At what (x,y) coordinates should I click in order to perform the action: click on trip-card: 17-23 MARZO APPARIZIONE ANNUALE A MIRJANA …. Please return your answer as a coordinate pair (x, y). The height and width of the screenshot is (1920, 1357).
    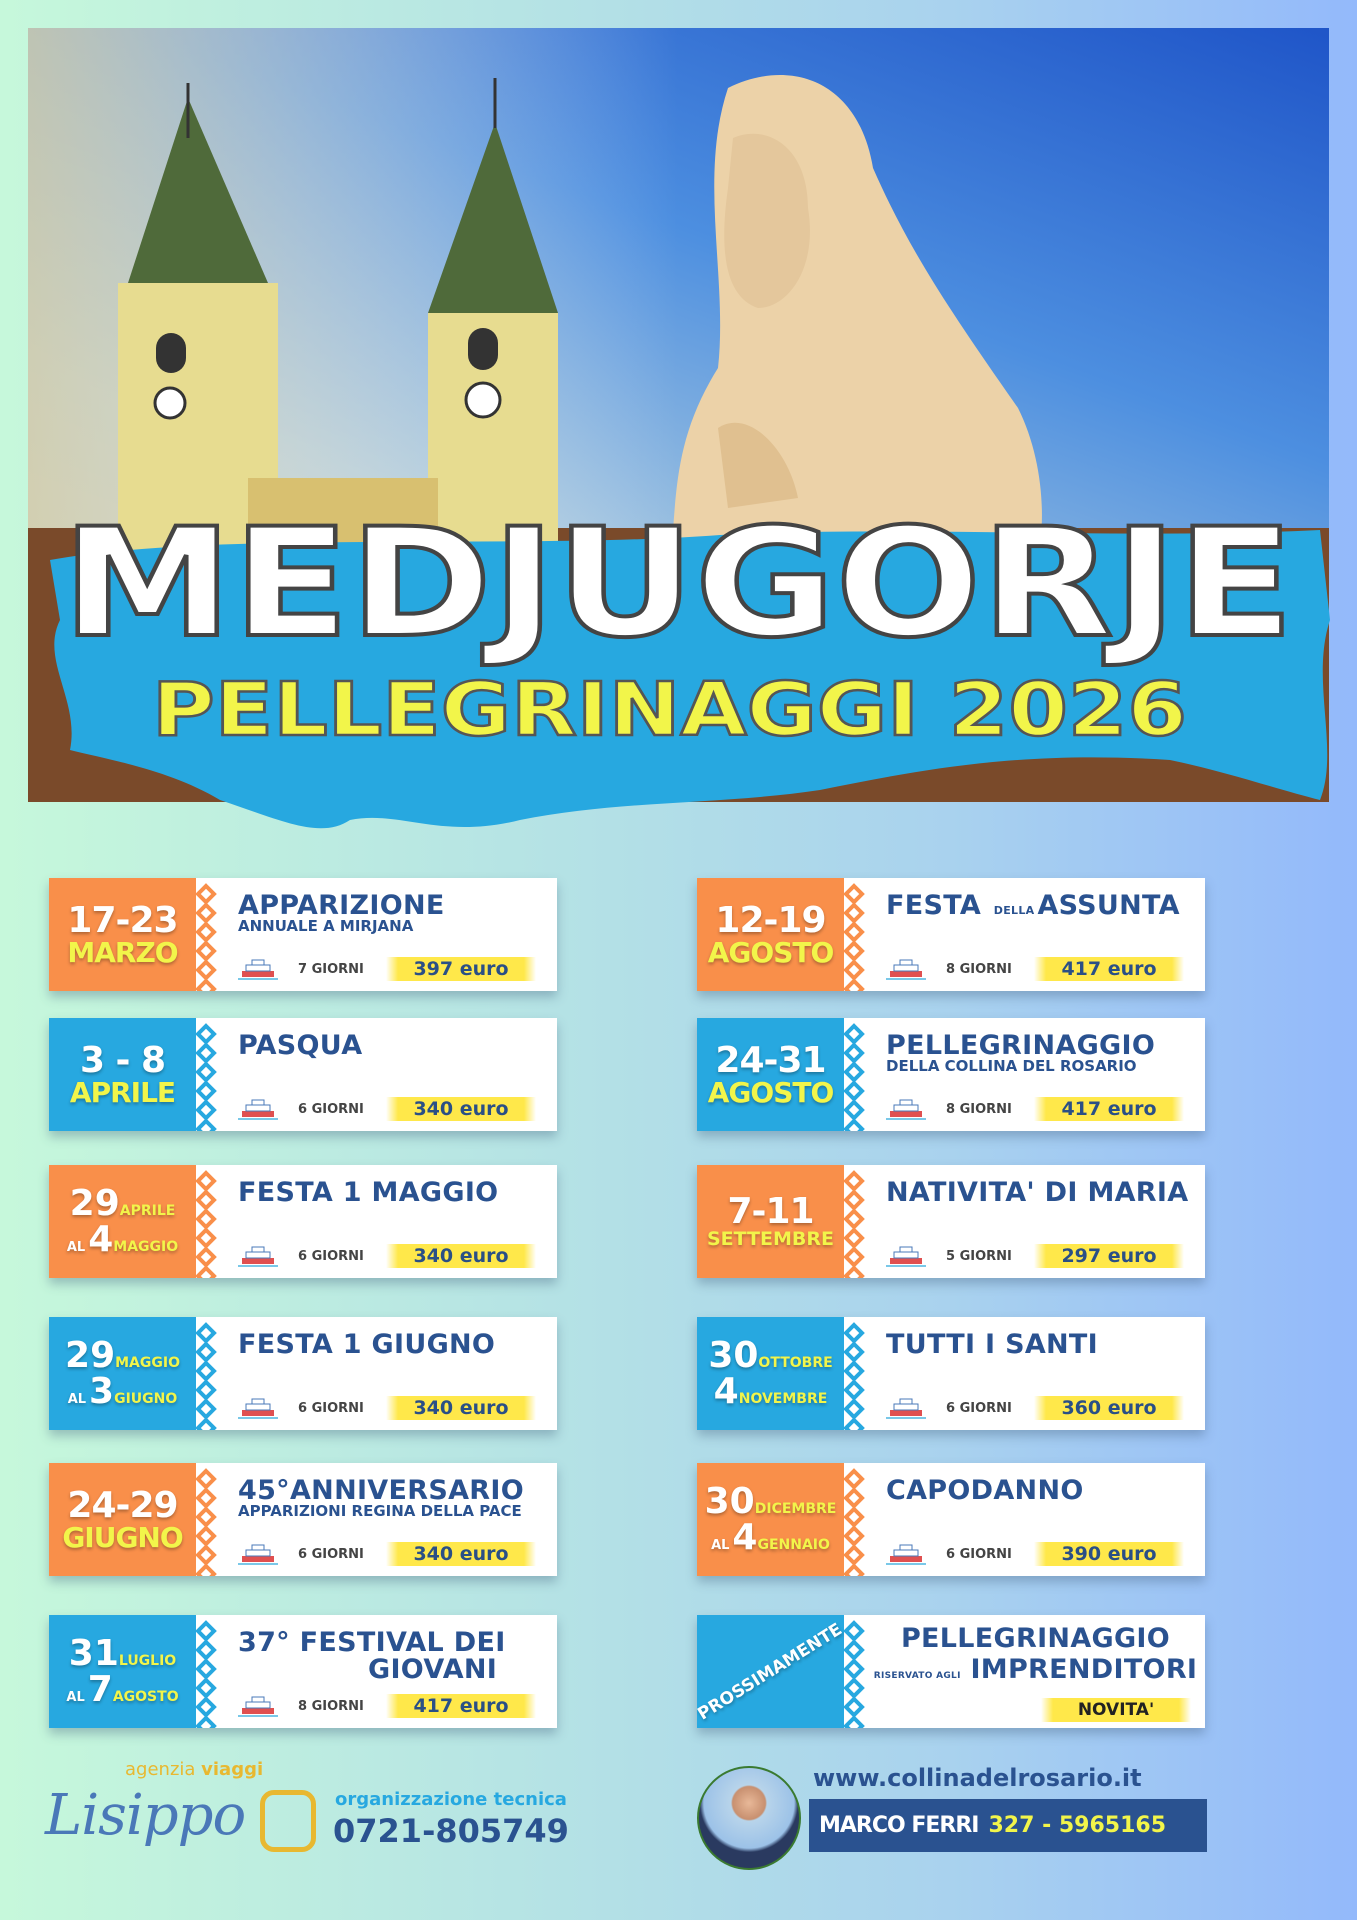
    Looking at the image, I should click on (303, 934).